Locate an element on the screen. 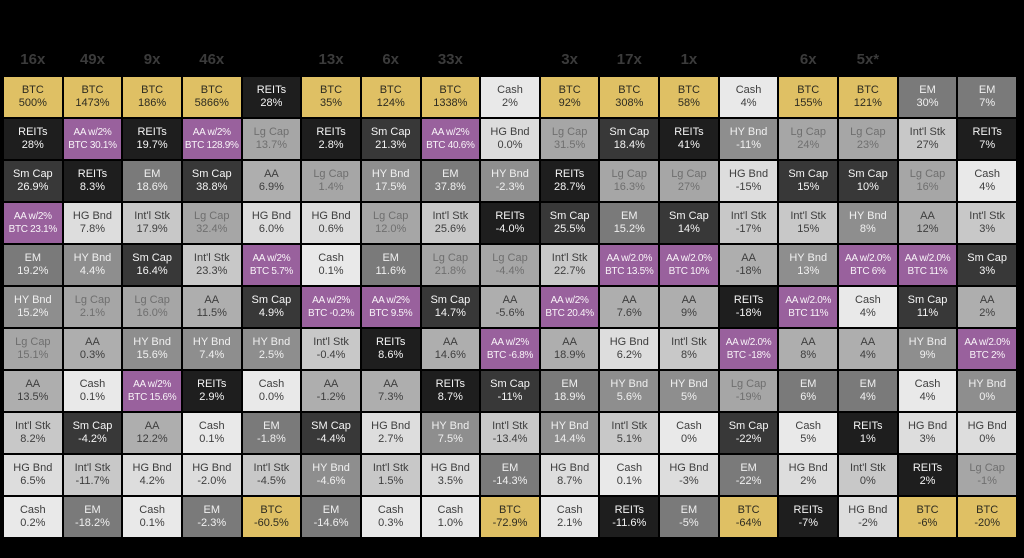  asset-cell-hybnd: HY Bnd 14.4% is located at coordinates (569, 433).